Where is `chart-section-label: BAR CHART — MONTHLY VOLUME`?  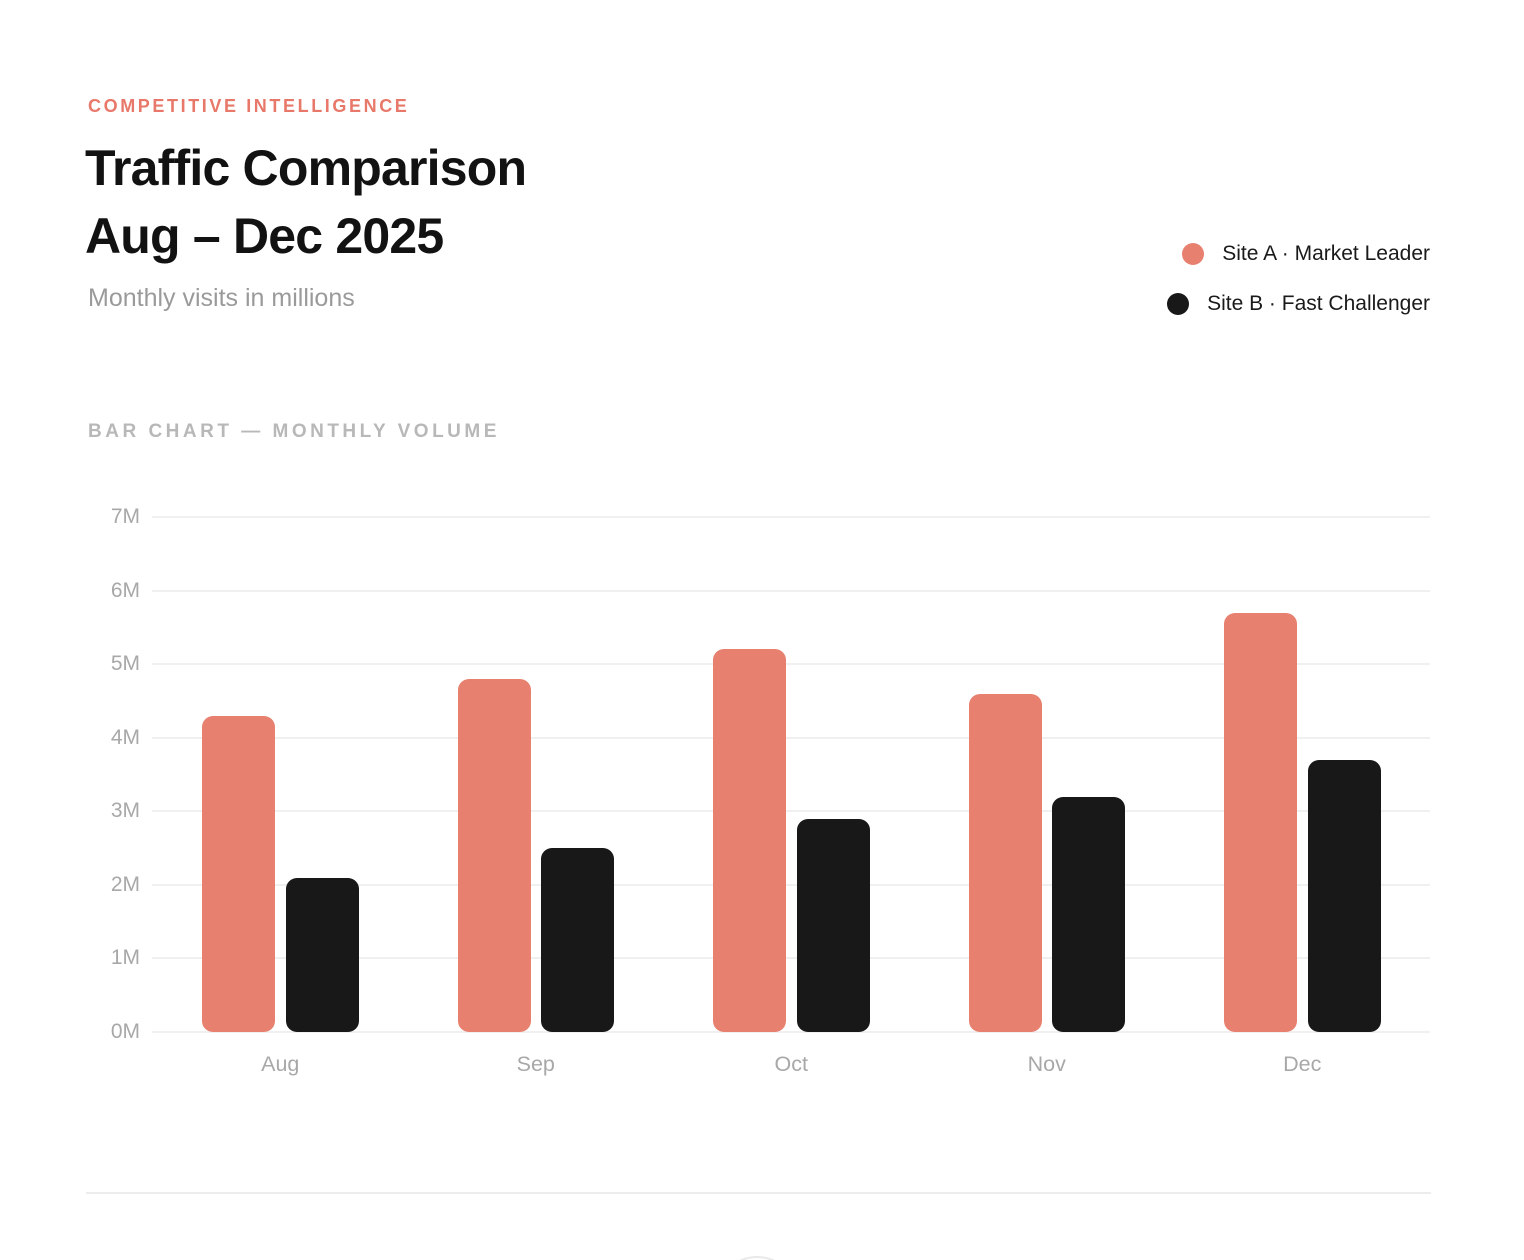
chart-section-label: BAR CHART — MONTHLY VOLUME is located at coordinates (294, 431).